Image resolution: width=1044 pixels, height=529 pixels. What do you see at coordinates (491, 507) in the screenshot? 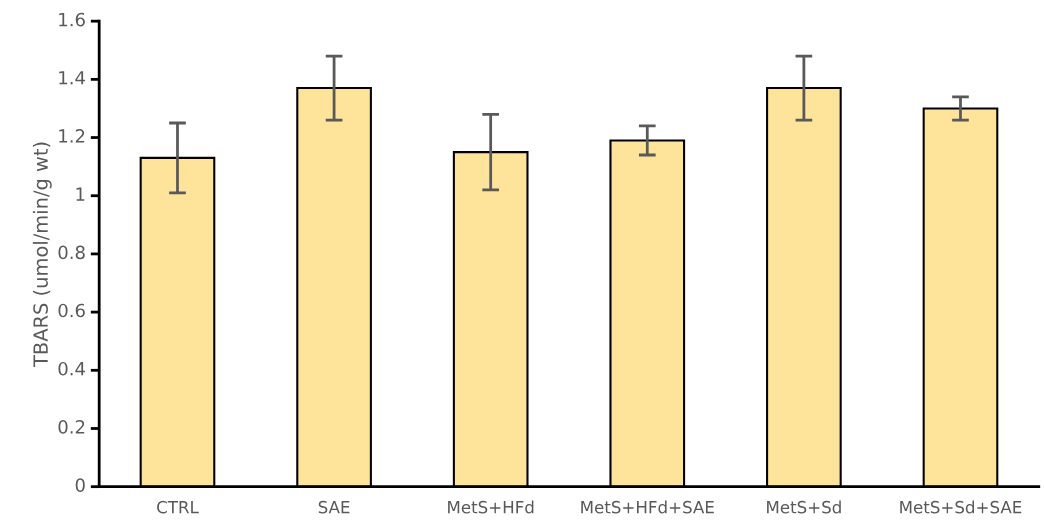
I see `x-tick-label: MetS+HFd` at bounding box center [491, 507].